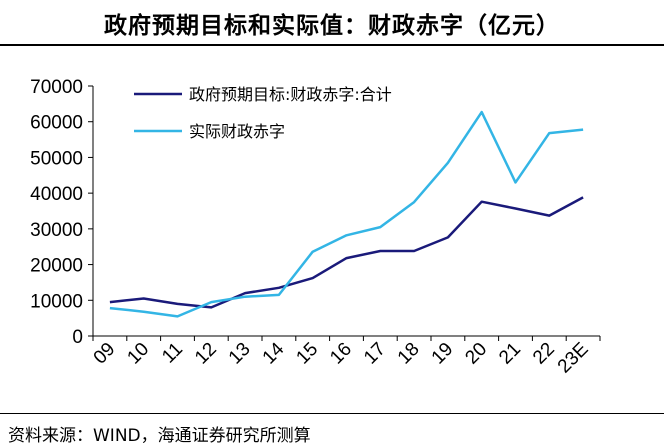 This screenshot has height=447, width=664. I want to click on legend-label: 政府预期目标:财政赤字:合计, so click(290, 94).